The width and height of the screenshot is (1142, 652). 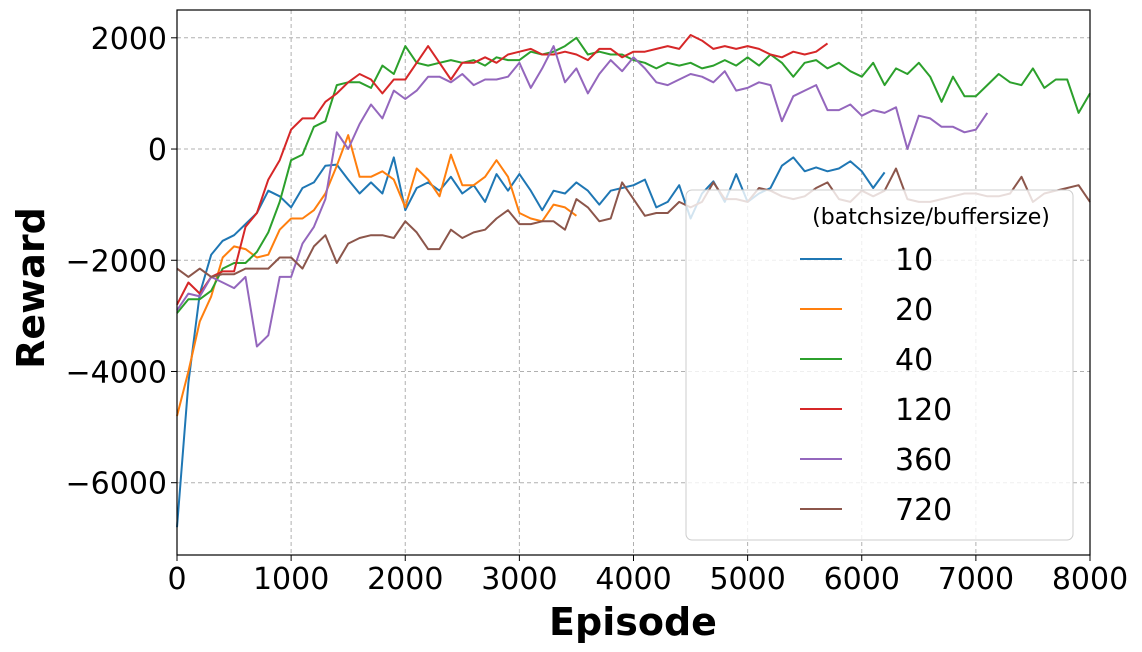 I want to click on x-tick-label: 4000, so click(x=633, y=579).